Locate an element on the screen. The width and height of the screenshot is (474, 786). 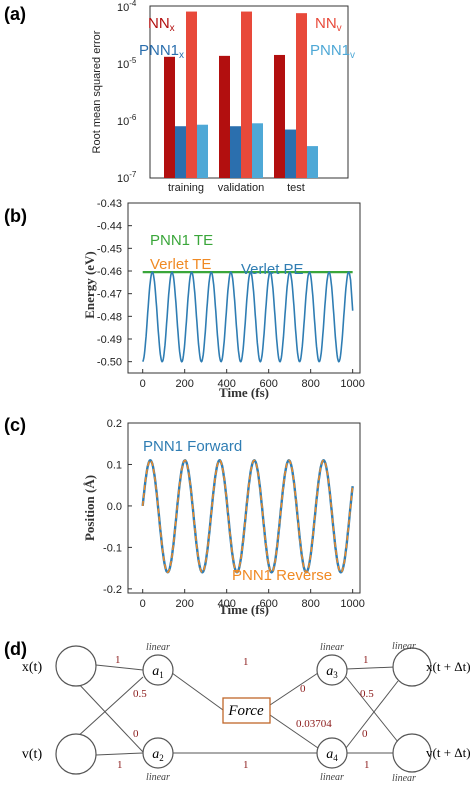
ylabel-c: Position (Å) is located at coordinates (89, 508).